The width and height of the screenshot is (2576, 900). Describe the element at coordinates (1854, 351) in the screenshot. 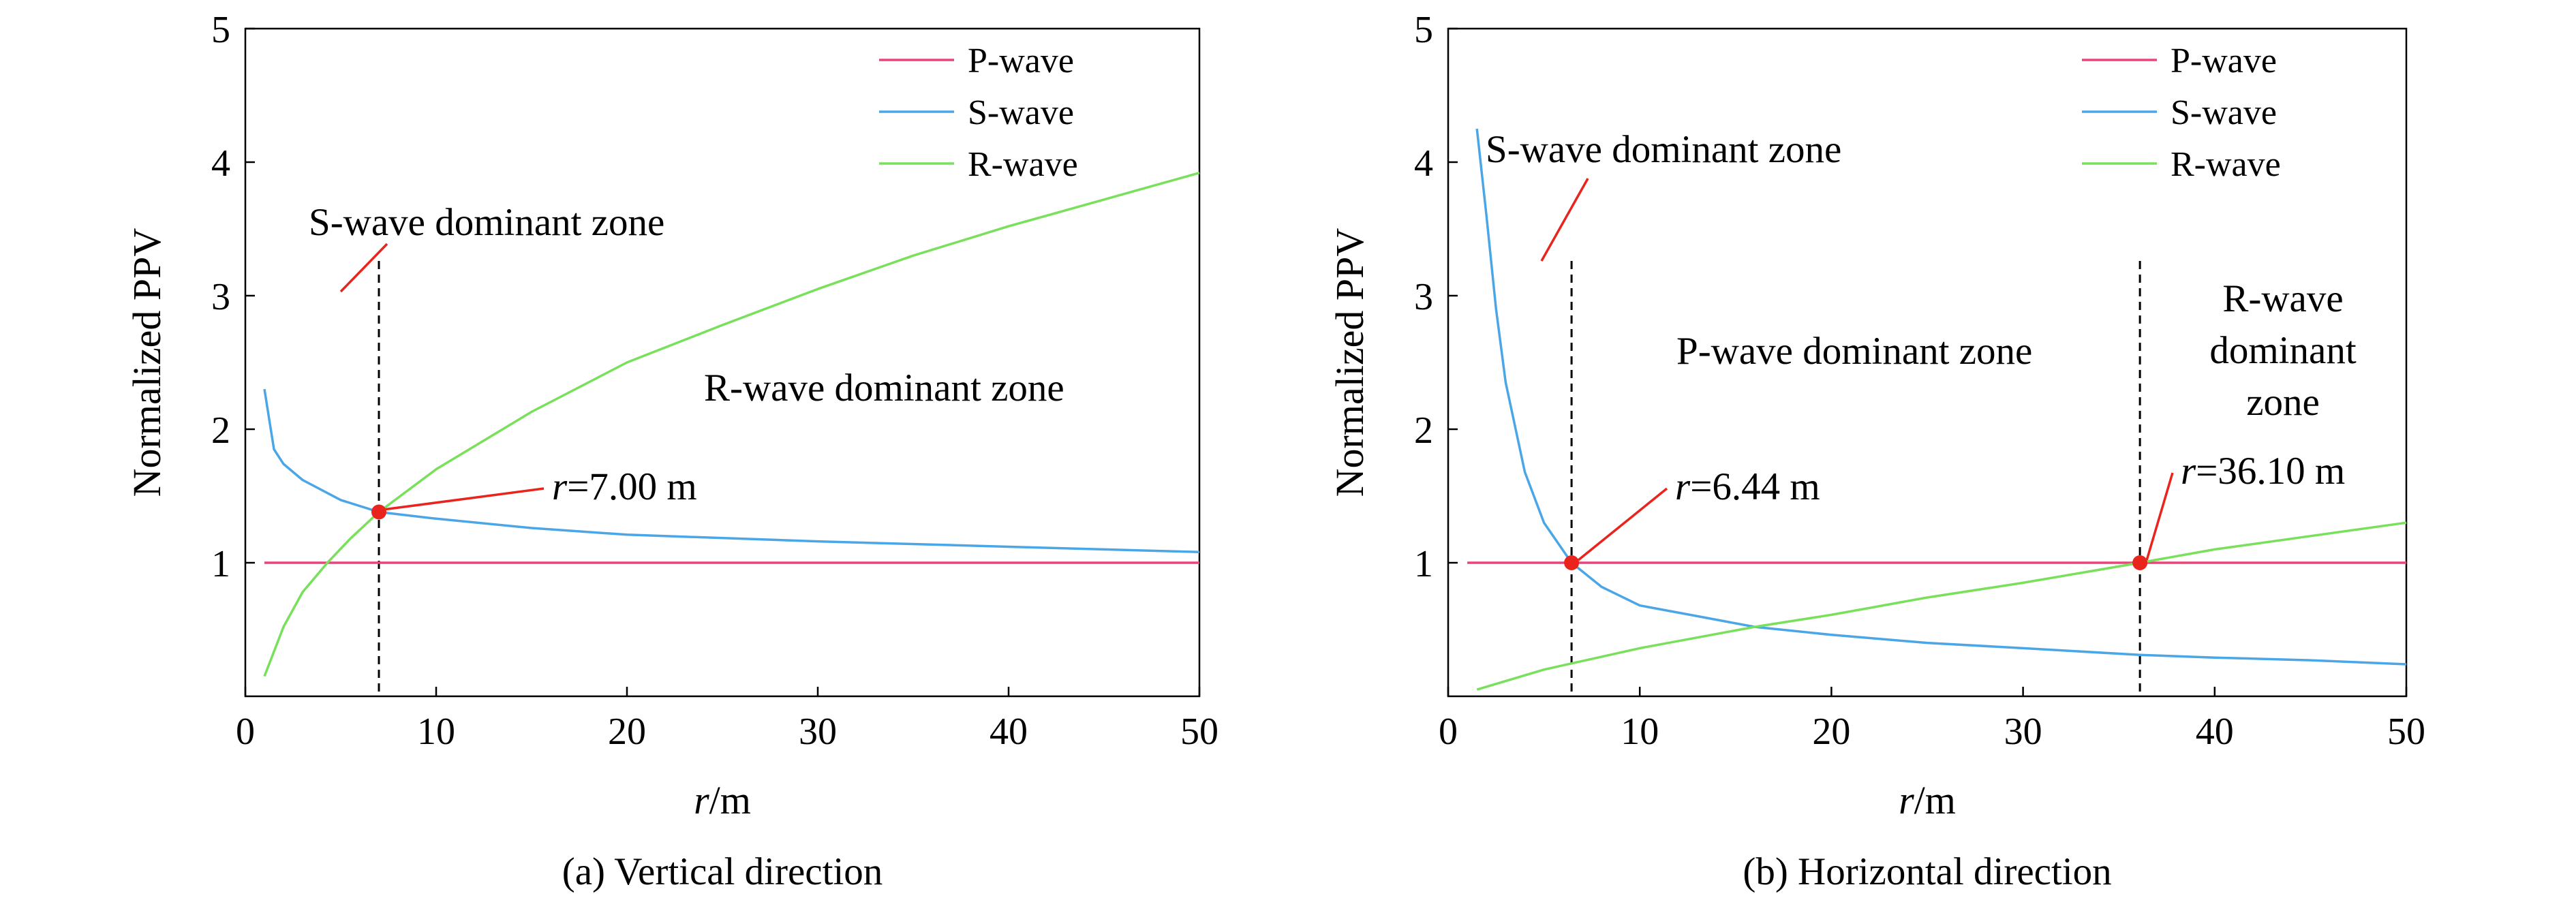

I see `zone-label: P-wave dominant zone` at that location.